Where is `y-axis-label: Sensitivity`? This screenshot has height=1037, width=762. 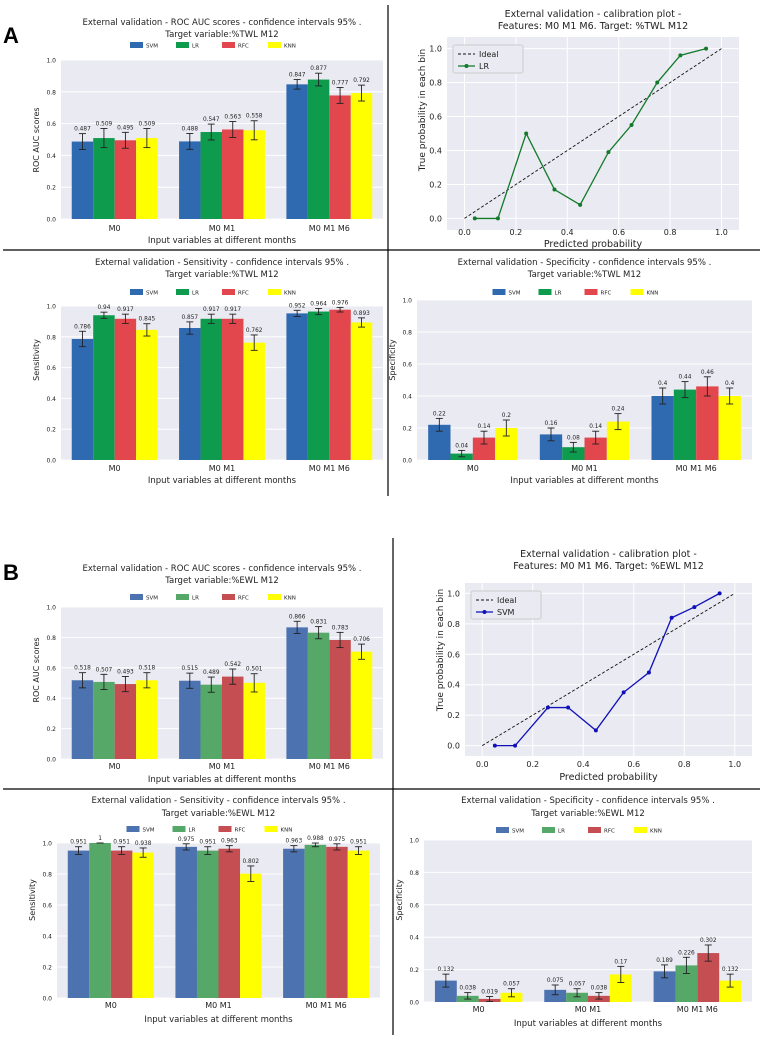
y-axis-label: Sensitivity is located at coordinates (32, 900).